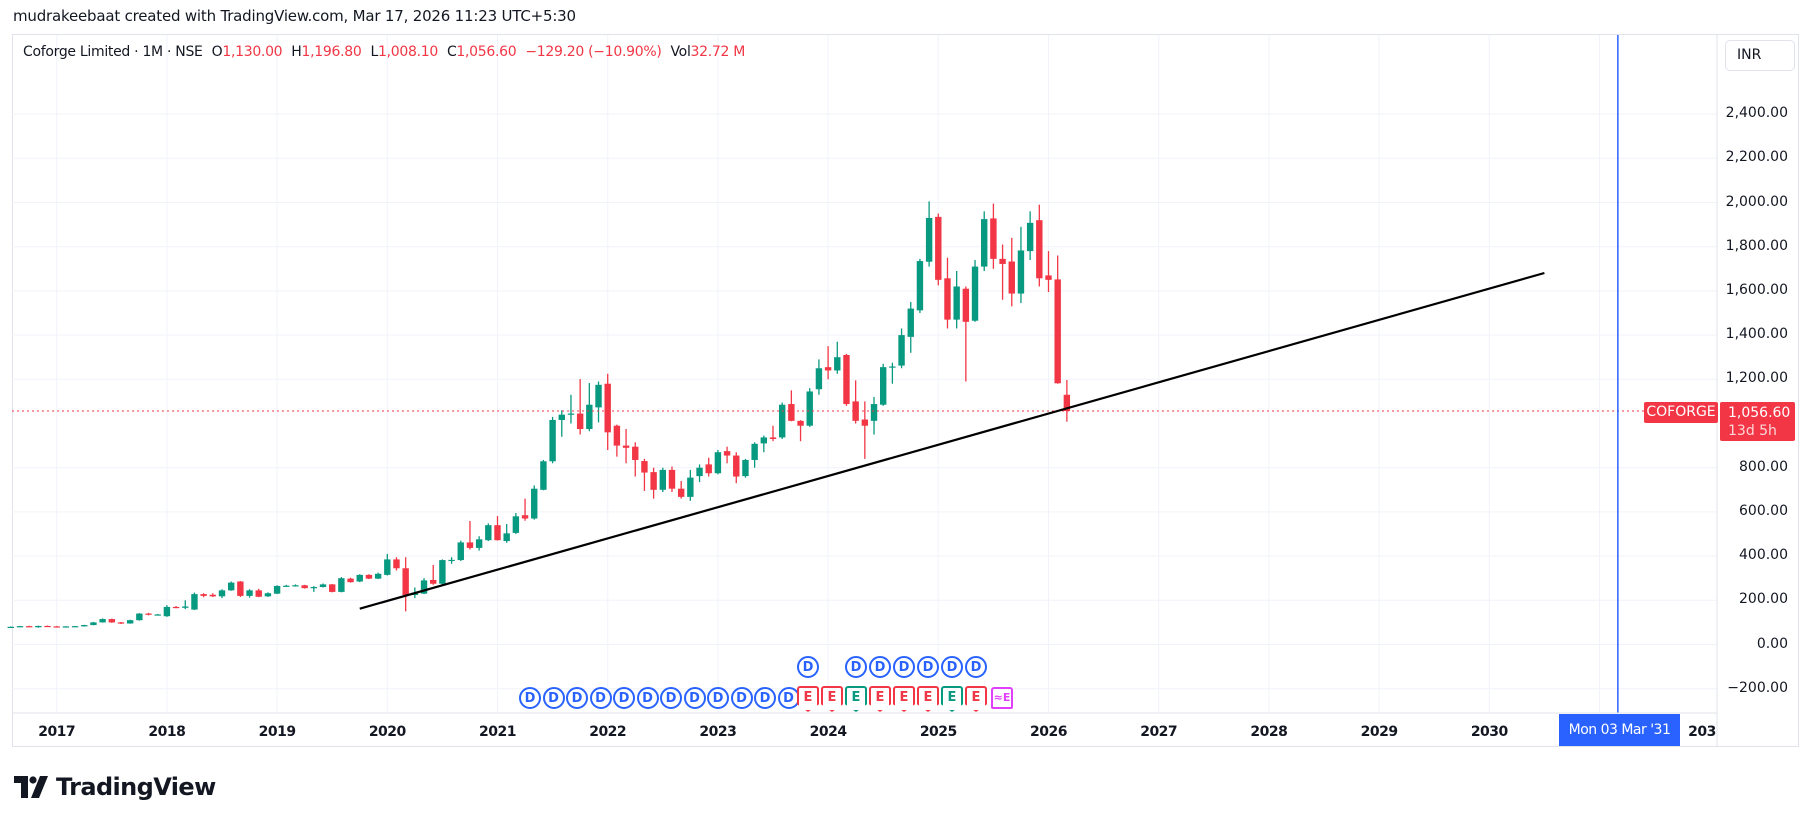 Image resolution: width=1814 pixels, height=824 pixels. I want to click on high-value: 1,196.80, so click(331, 52).